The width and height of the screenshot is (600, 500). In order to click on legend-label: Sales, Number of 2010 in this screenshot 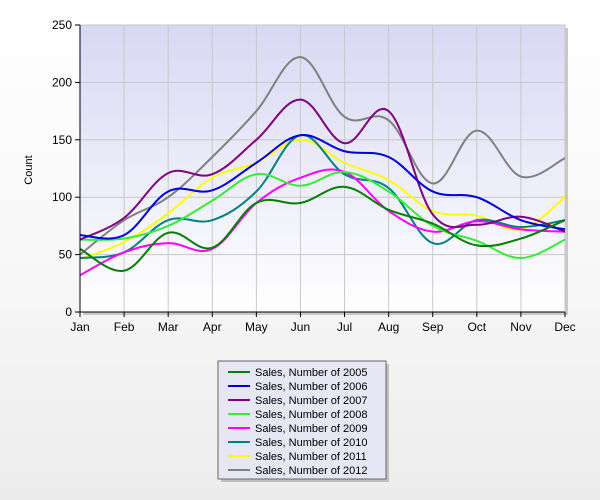, I will do `click(311, 443)`.